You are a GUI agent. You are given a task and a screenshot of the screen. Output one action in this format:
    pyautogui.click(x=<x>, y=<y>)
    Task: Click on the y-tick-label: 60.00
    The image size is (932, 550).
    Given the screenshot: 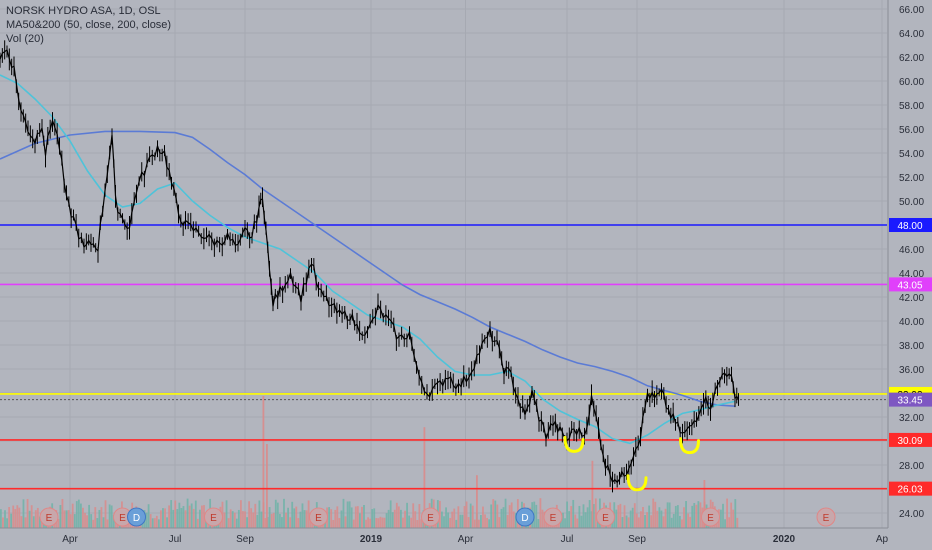 What is the action you would take?
    pyautogui.click(x=911, y=82)
    